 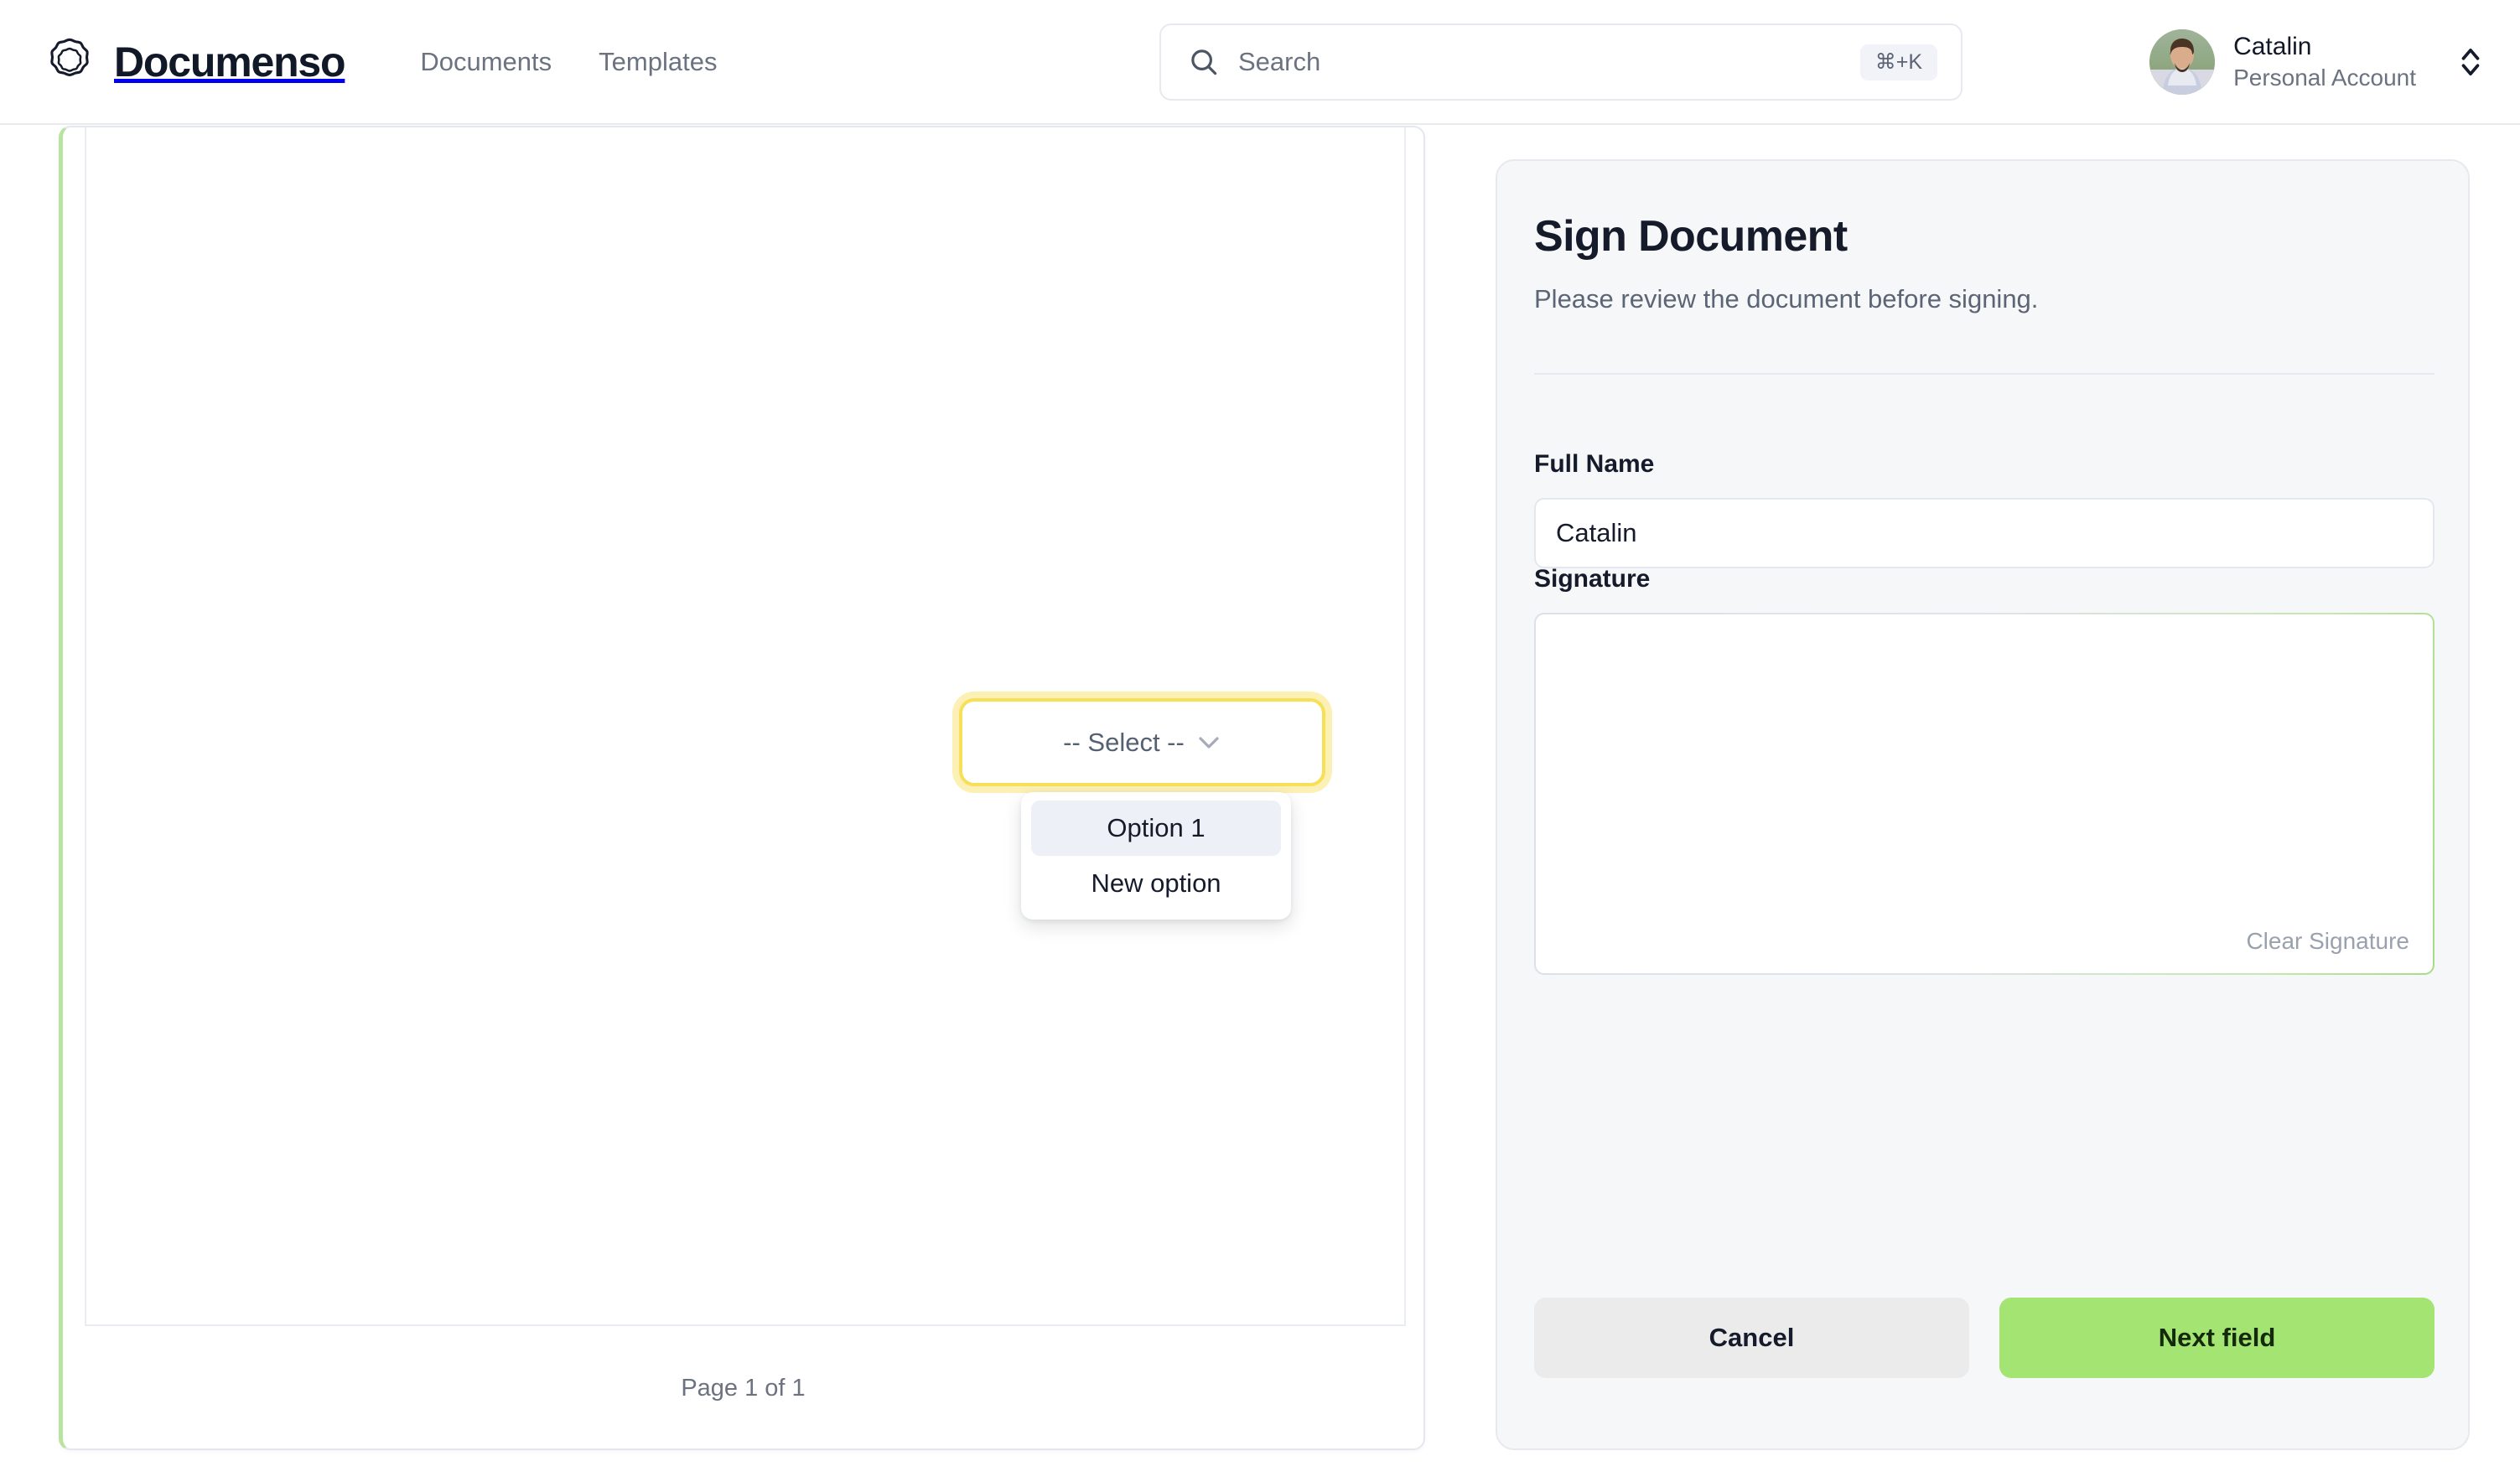 I want to click on cancel-button: Cancel, so click(x=1751, y=1338).